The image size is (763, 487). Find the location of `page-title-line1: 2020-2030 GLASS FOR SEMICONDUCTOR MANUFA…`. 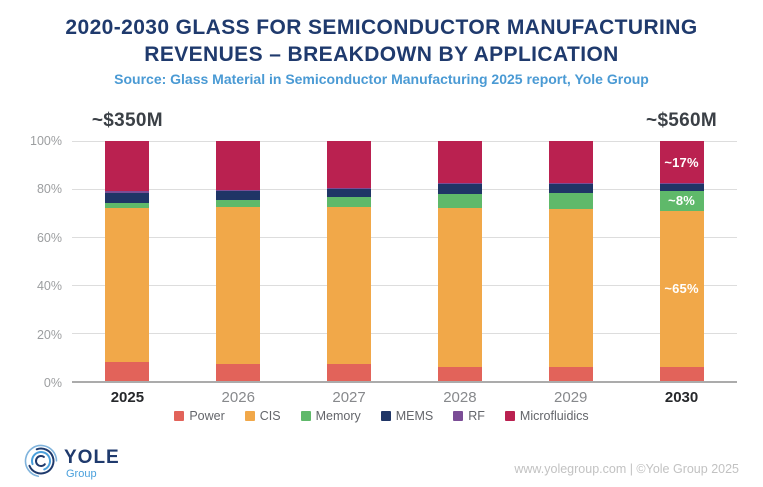

page-title-line1: 2020-2030 GLASS FOR SEMICONDUCTOR MANUFA… is located at coordinates (381, 27).